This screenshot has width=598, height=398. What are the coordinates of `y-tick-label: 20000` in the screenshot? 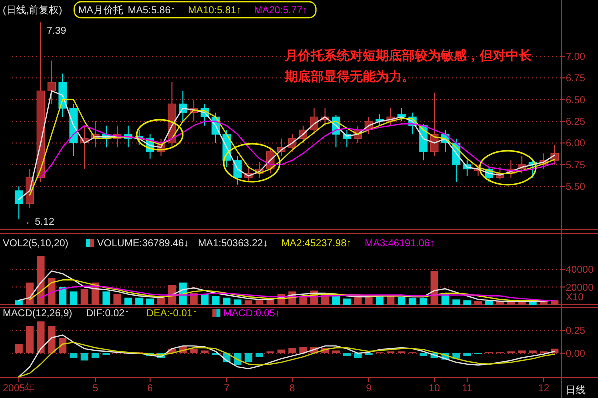 It's located at (580, 288).